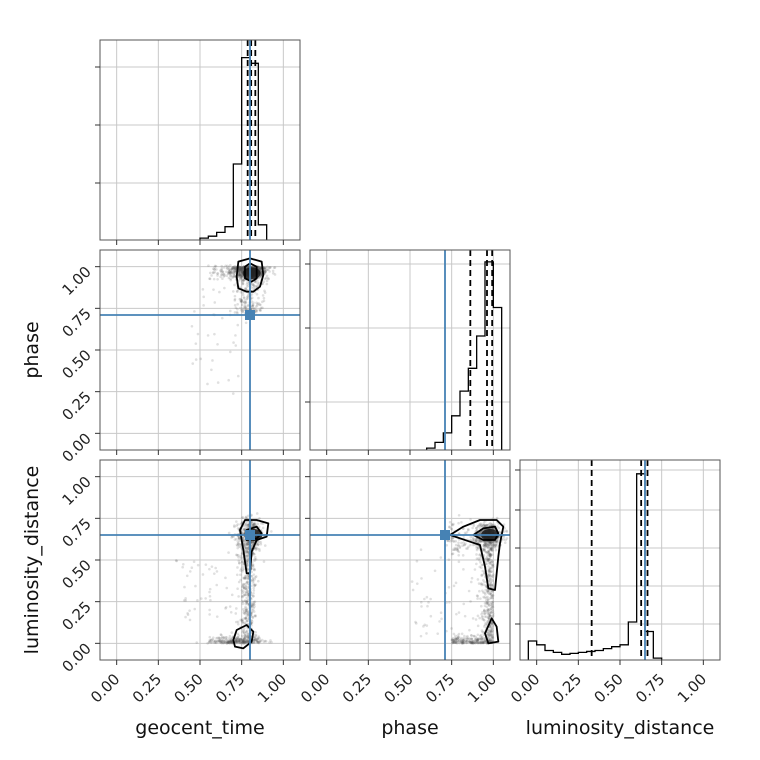  What do you see at coordinates (254, 547) in the screenshot?
I see `contour-line` at bounding box center [254, 547].